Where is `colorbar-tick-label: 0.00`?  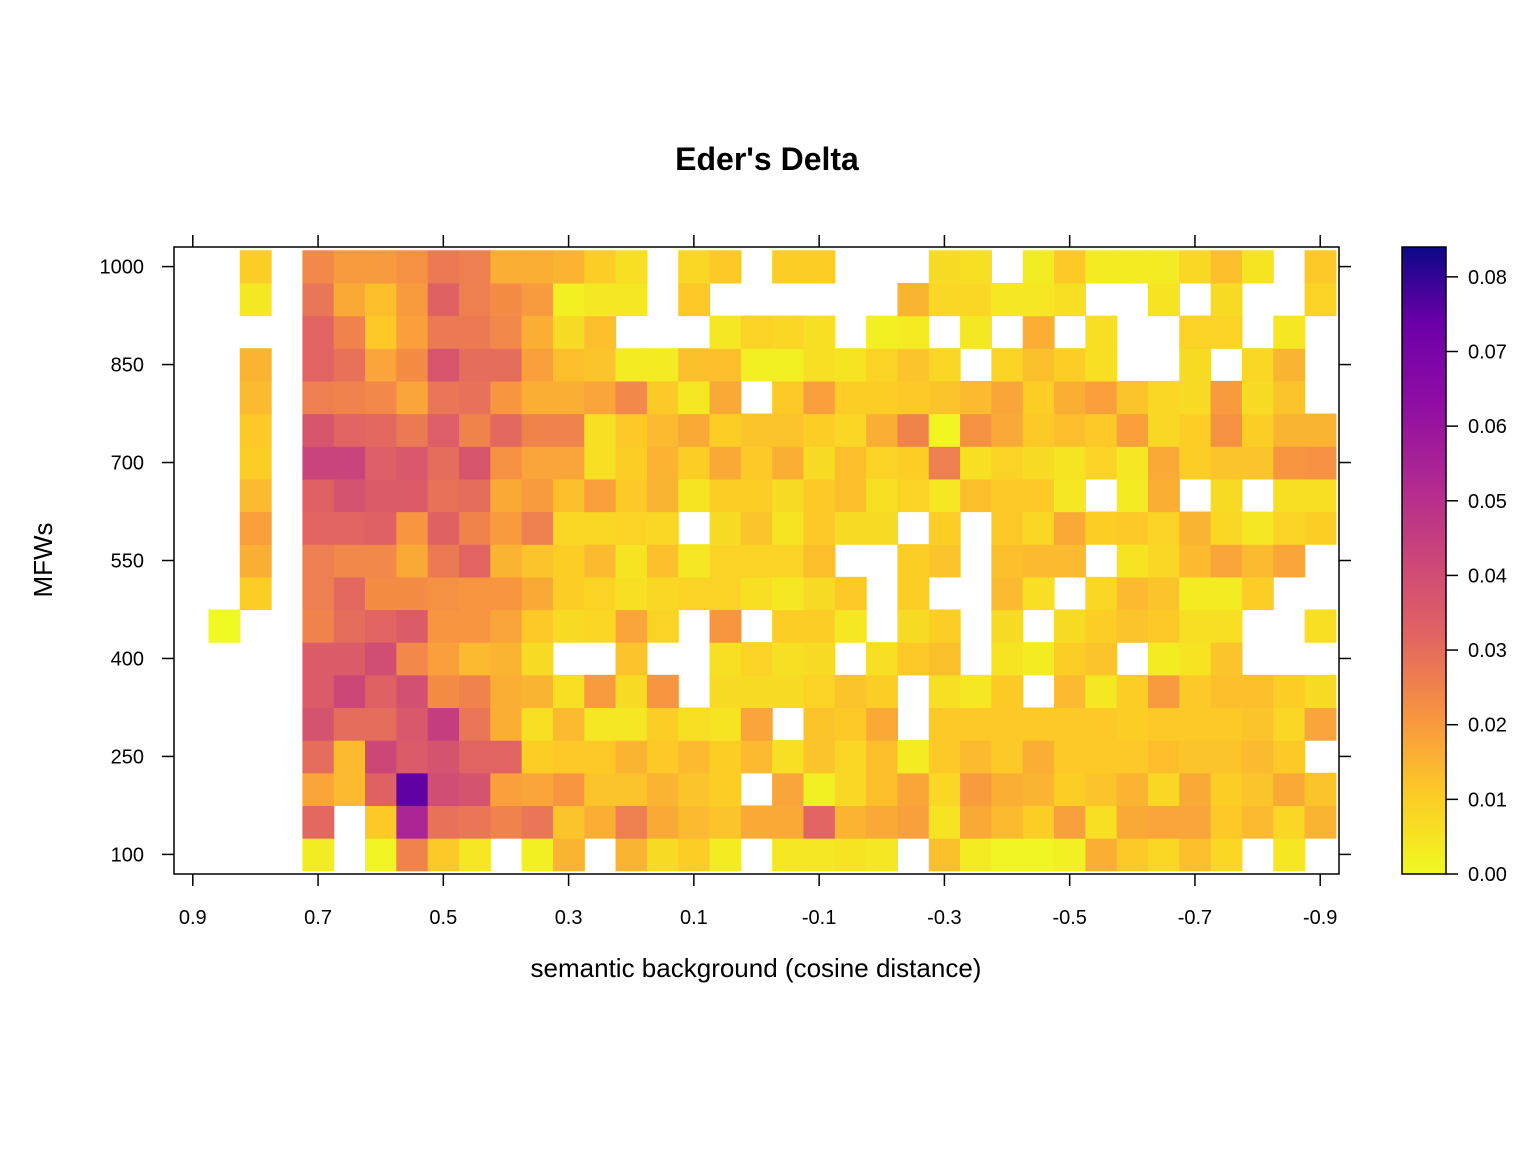
colorbar-tick-label: 0.00 is located at coordinates (1487, 875).